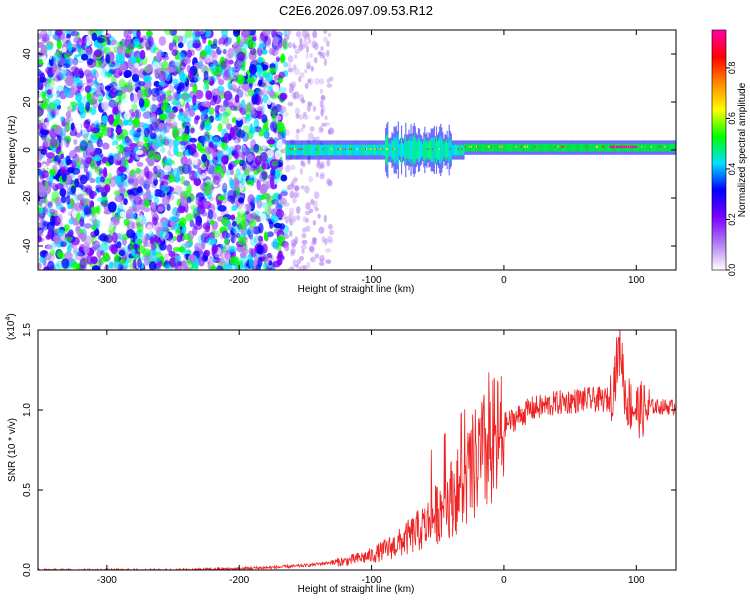  What do you see at coordinates (732, 169) in the screenshot?
I see `colorbar-tick-label: 0.4` at bounding box center [732, 169].